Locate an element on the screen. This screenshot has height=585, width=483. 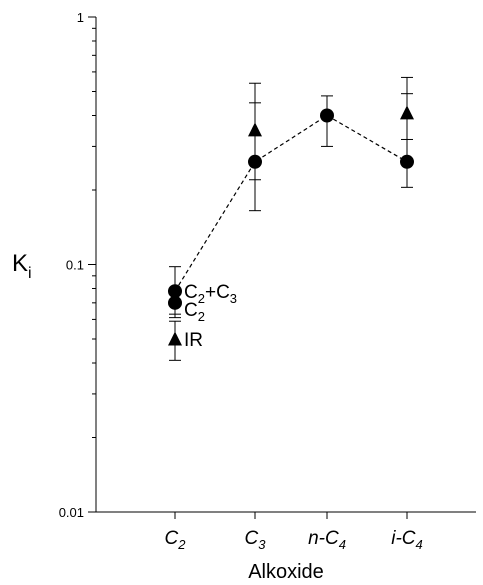
x-category-label: i-C4 is located at coordinates (407, 540).